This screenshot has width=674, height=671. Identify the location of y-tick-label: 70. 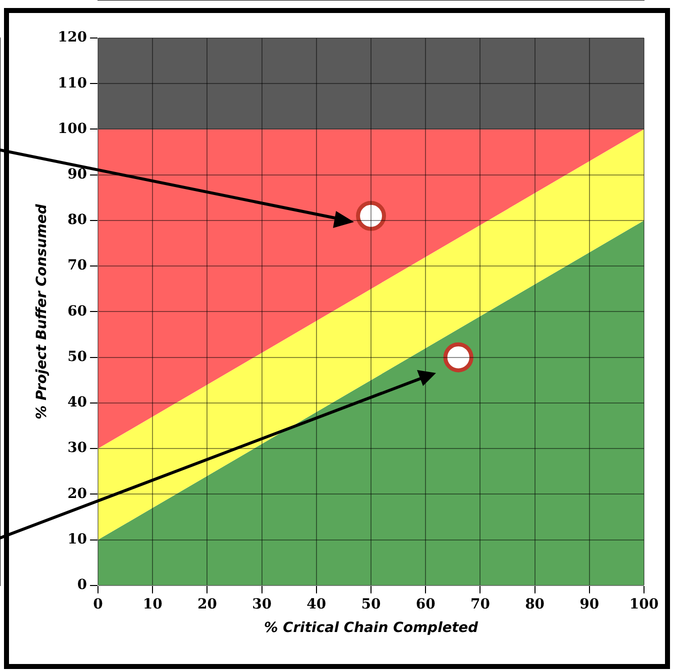
(78, 266).